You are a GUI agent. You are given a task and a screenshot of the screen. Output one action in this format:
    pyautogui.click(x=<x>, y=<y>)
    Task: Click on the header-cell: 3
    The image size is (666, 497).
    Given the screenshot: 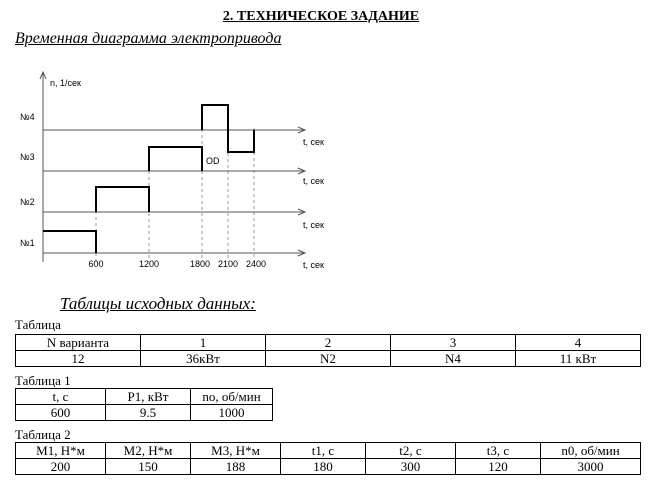 What is the action you would take?
    pyautogui.click(x=453, y=342)
    